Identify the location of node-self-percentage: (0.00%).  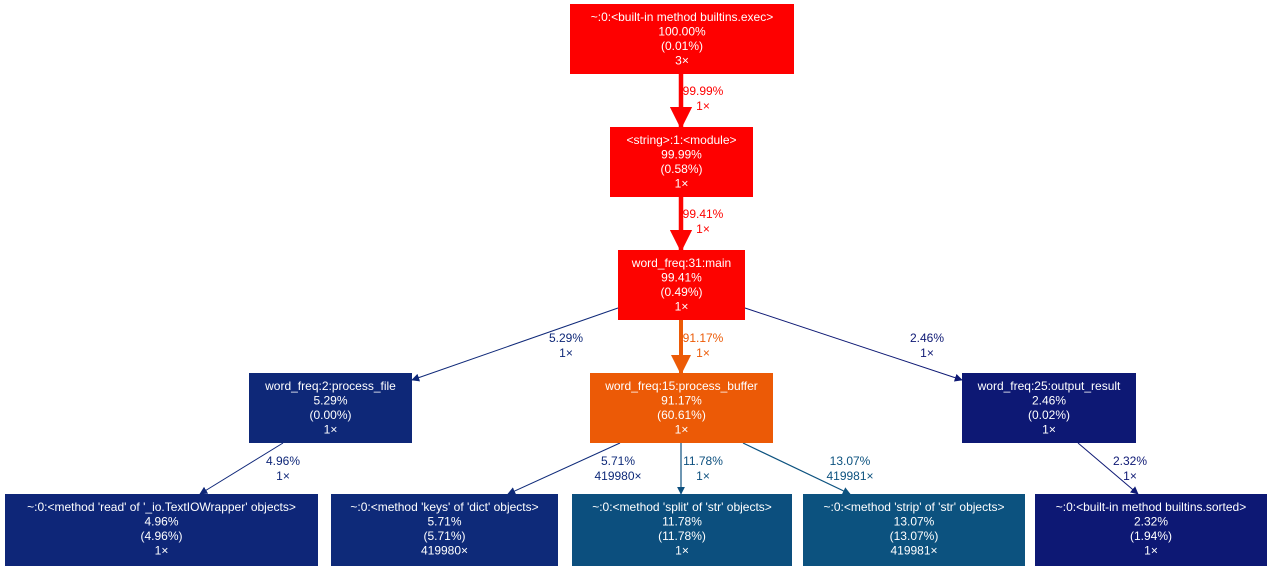
(330, 415).